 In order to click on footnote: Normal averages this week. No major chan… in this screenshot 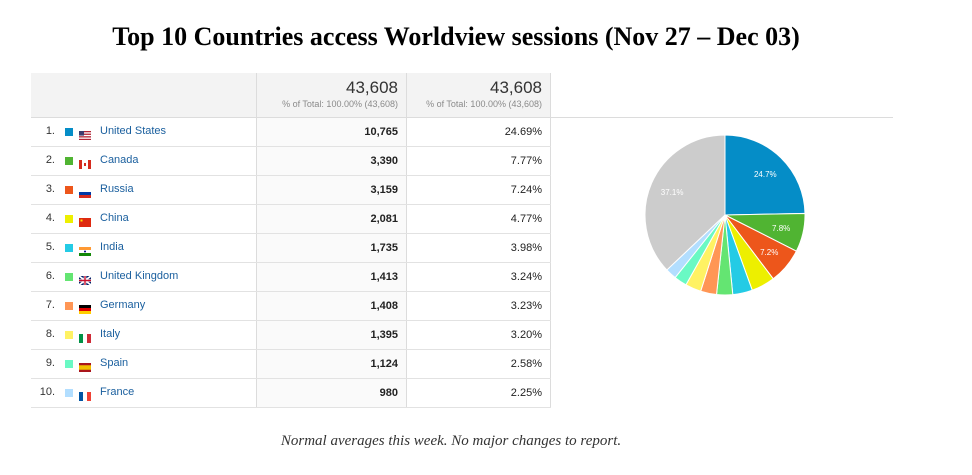, I will do `click(451, 441)`.